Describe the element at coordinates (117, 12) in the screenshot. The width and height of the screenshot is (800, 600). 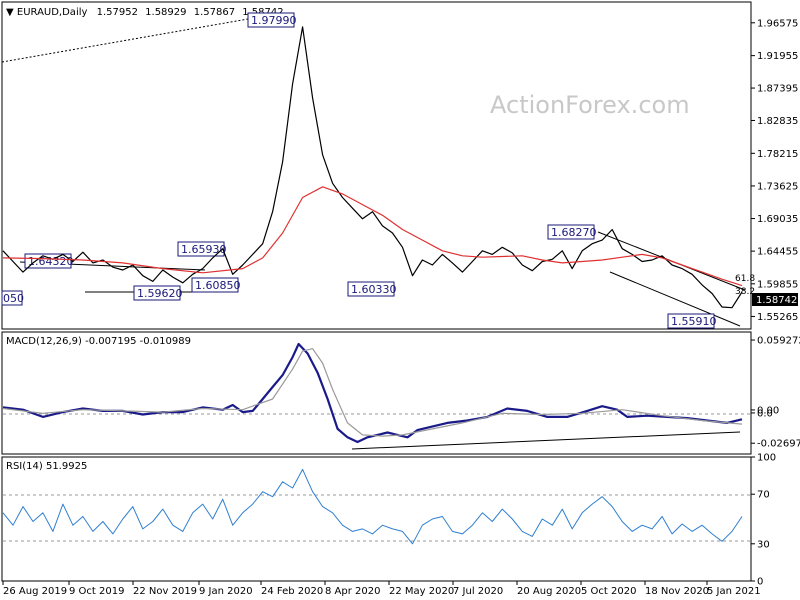
I see `open-value: 1.57952` at that location.